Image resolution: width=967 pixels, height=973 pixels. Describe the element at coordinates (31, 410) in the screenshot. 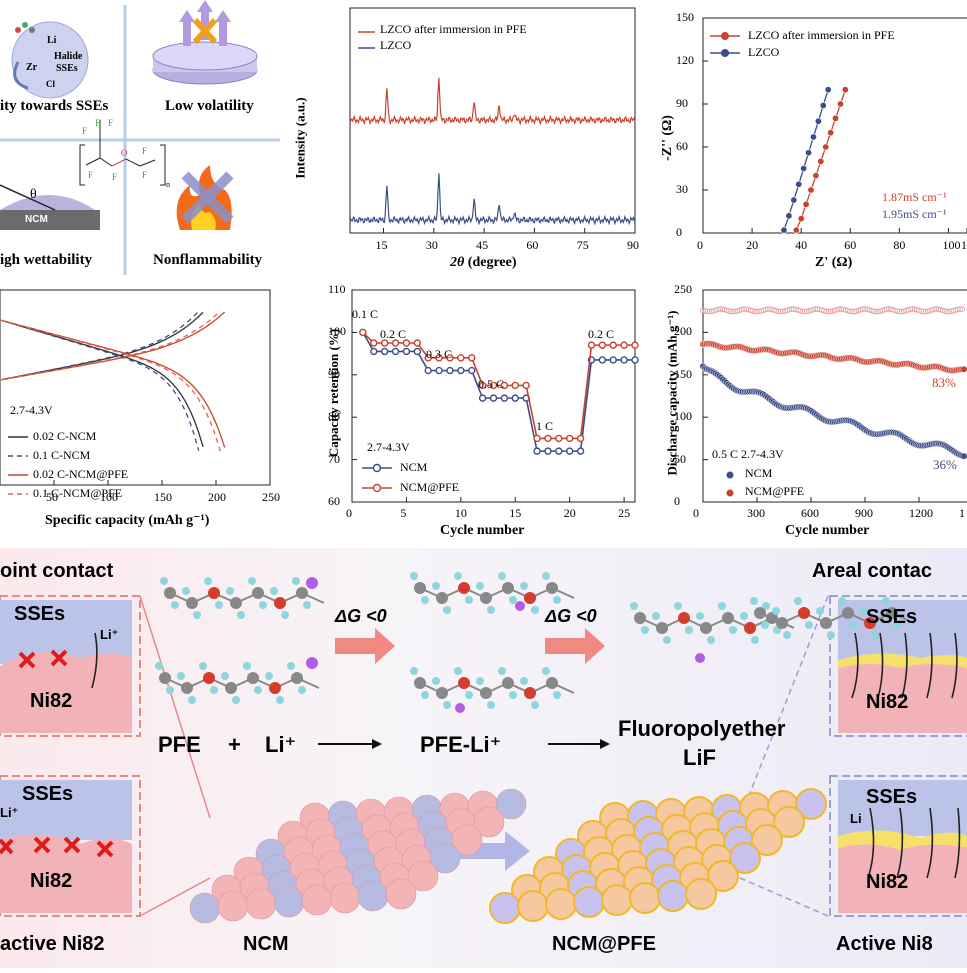

I see `cd-voltage-label: 2.7-4.3V` at that location.